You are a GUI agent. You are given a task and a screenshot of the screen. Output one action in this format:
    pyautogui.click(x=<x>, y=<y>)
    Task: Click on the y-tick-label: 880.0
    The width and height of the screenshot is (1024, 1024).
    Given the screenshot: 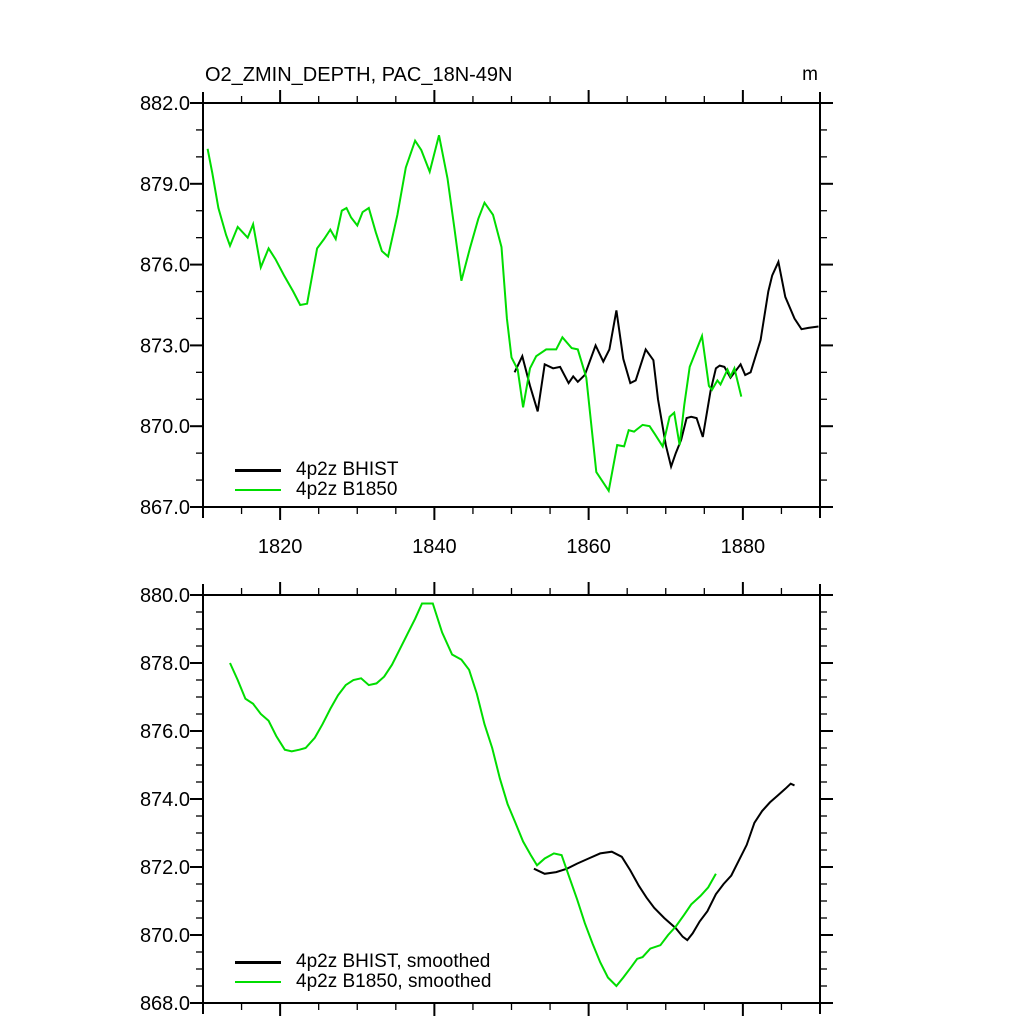 What is the action you would take?
    pyautogui.click(x=165, y=596)
    